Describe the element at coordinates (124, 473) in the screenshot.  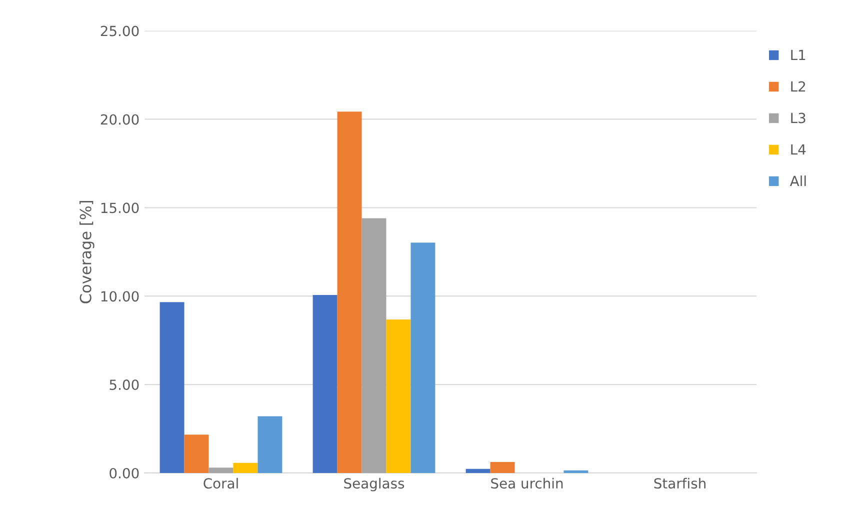
I see `y-tick-label: 0.00` at that location.